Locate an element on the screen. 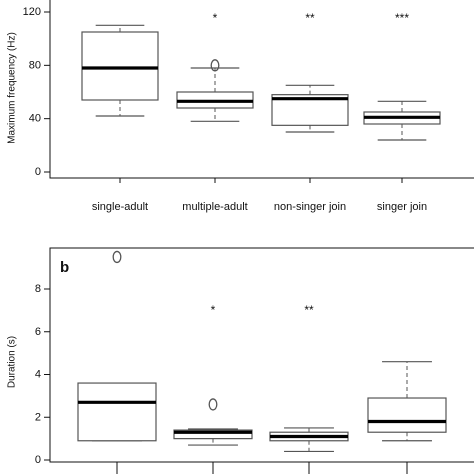 The width and height of the screenshot is (474, 474). panel-label: b is located at coordinates (64, 267).